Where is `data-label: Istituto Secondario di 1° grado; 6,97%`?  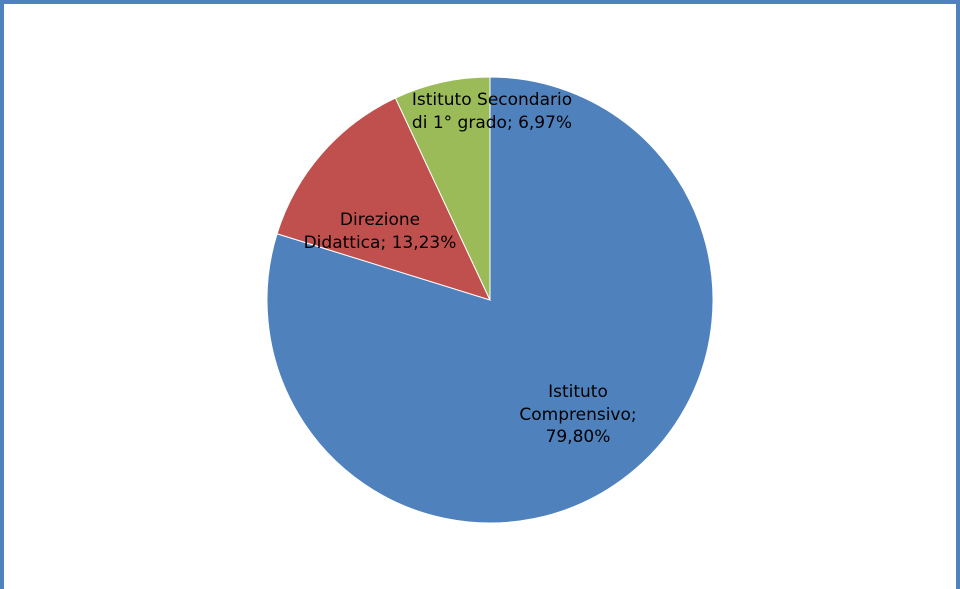
data-label: Istituto Secondario di 1° grado; 6,97% is located at coordinates (492, 112).